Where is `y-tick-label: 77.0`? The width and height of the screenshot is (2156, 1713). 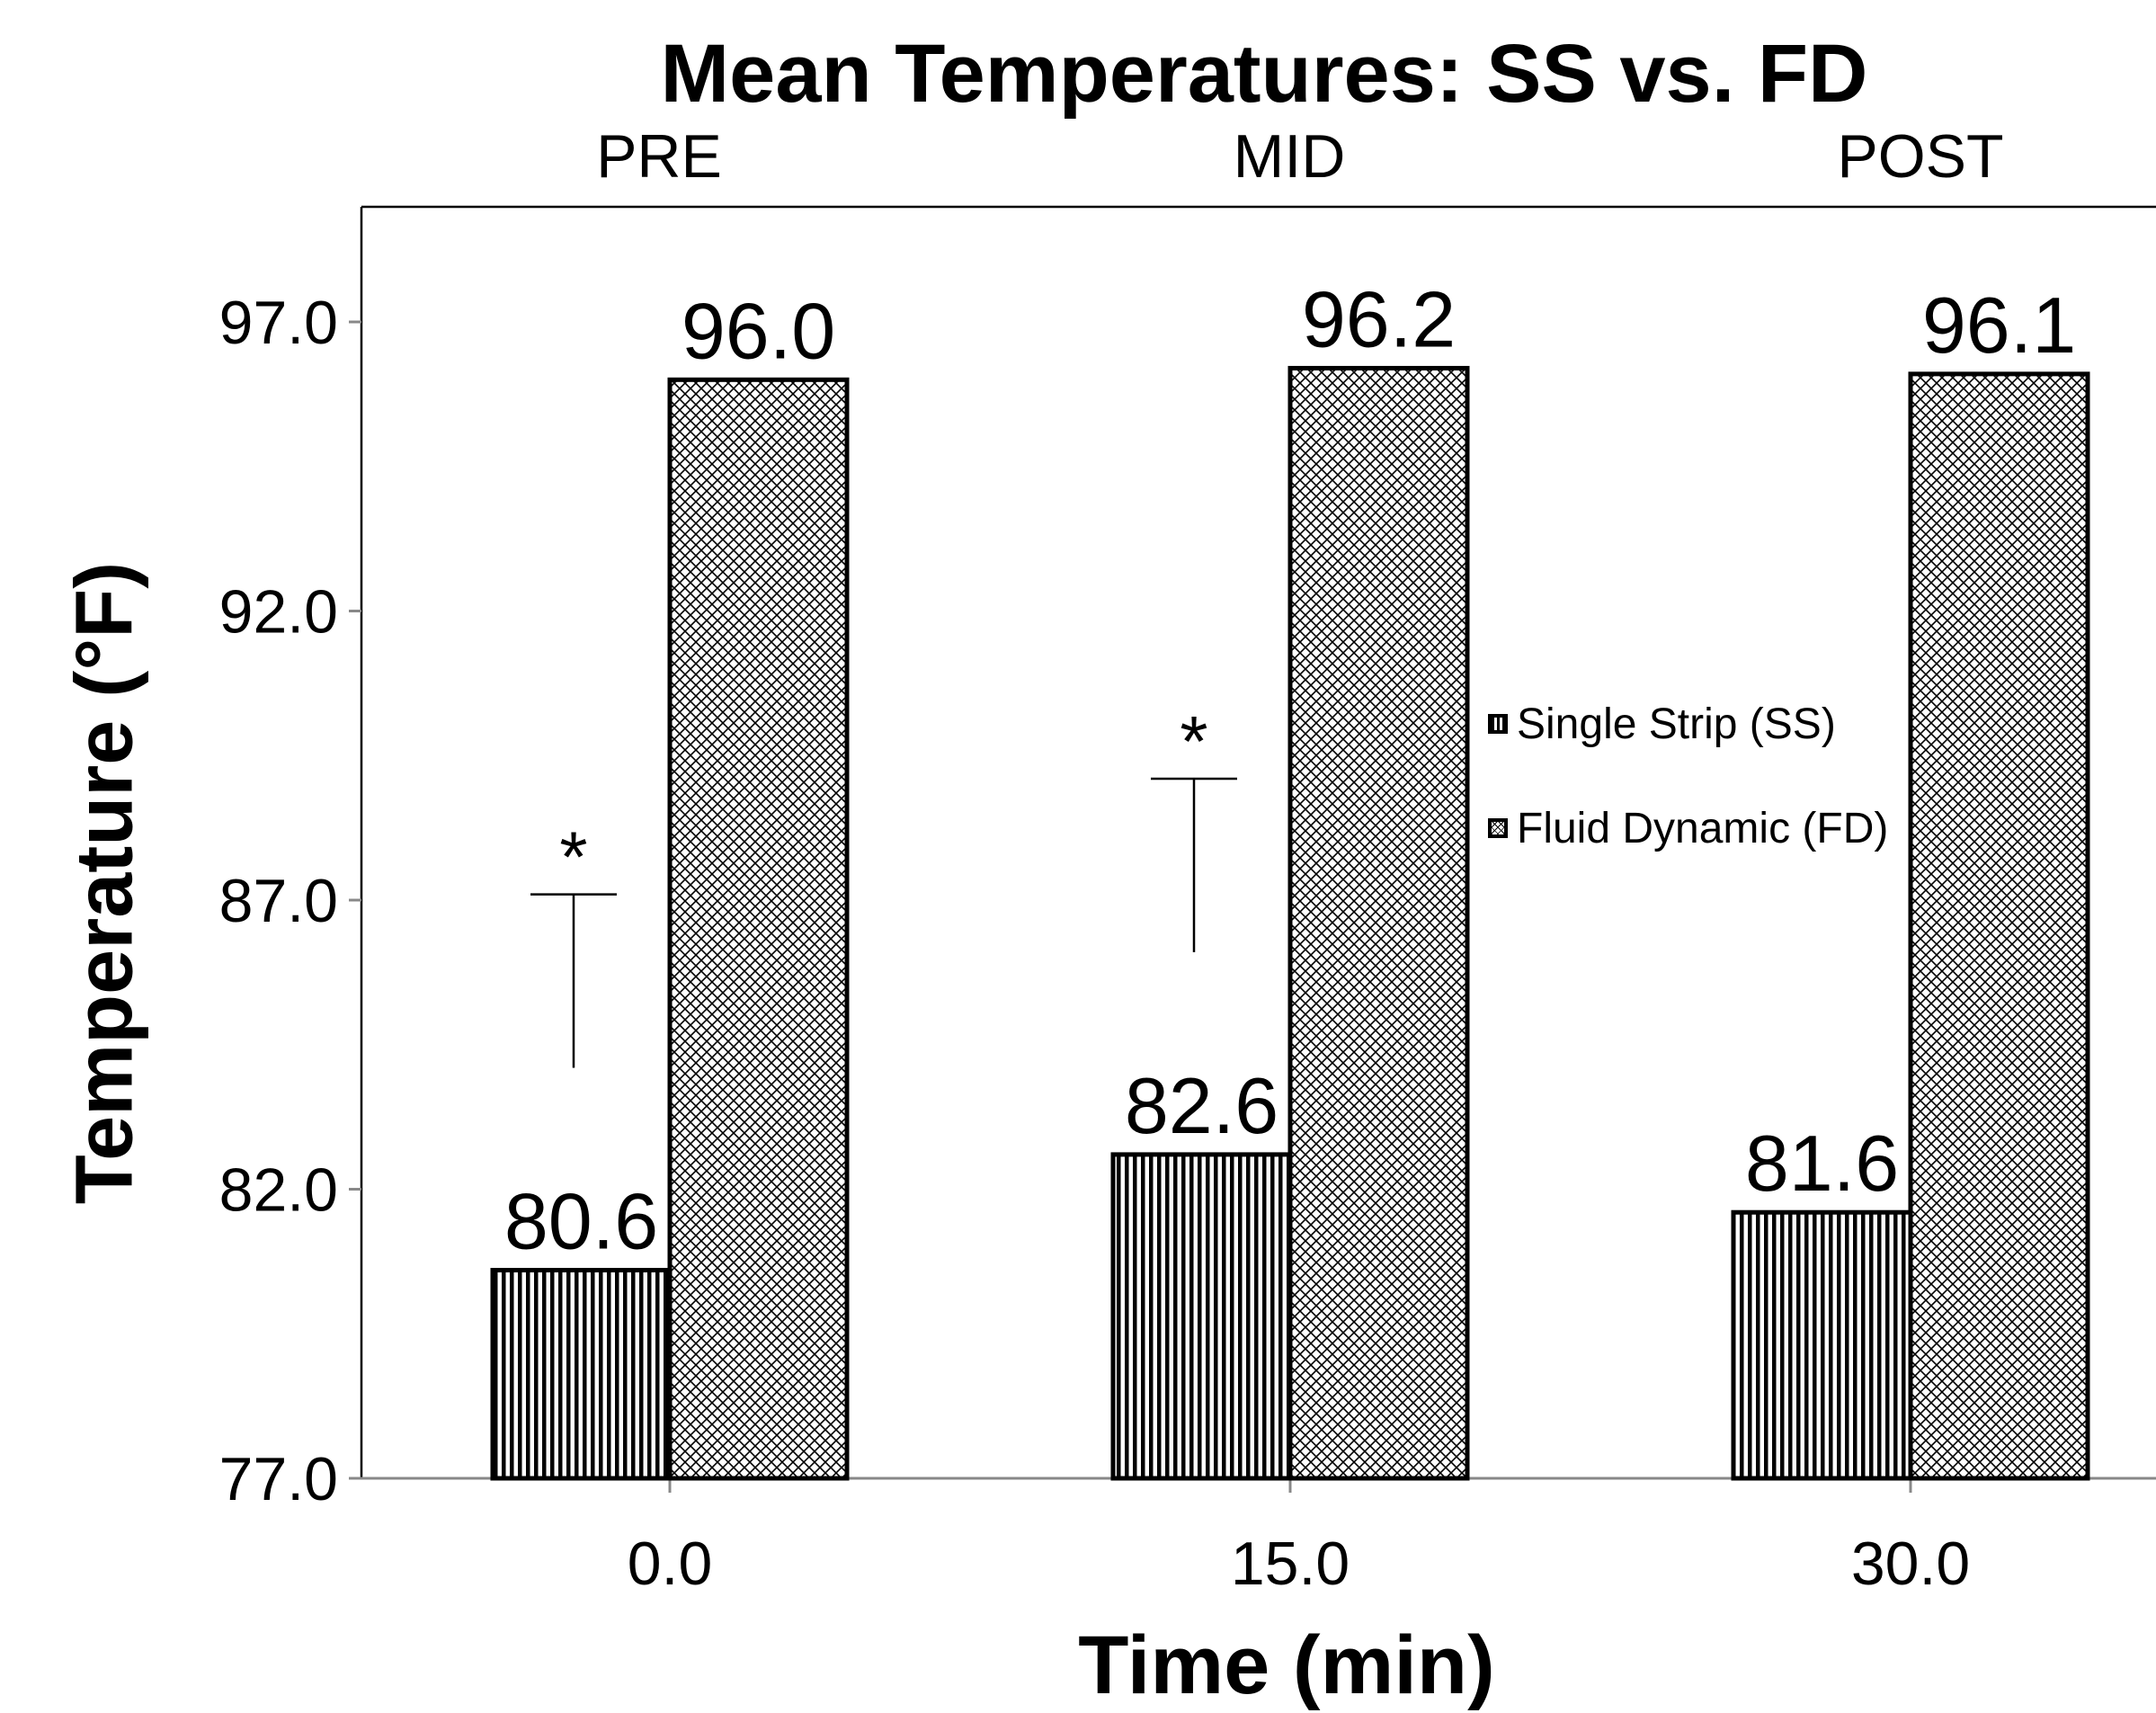 y-tick-label: 77.0 is located at coordinates (278, 1479).